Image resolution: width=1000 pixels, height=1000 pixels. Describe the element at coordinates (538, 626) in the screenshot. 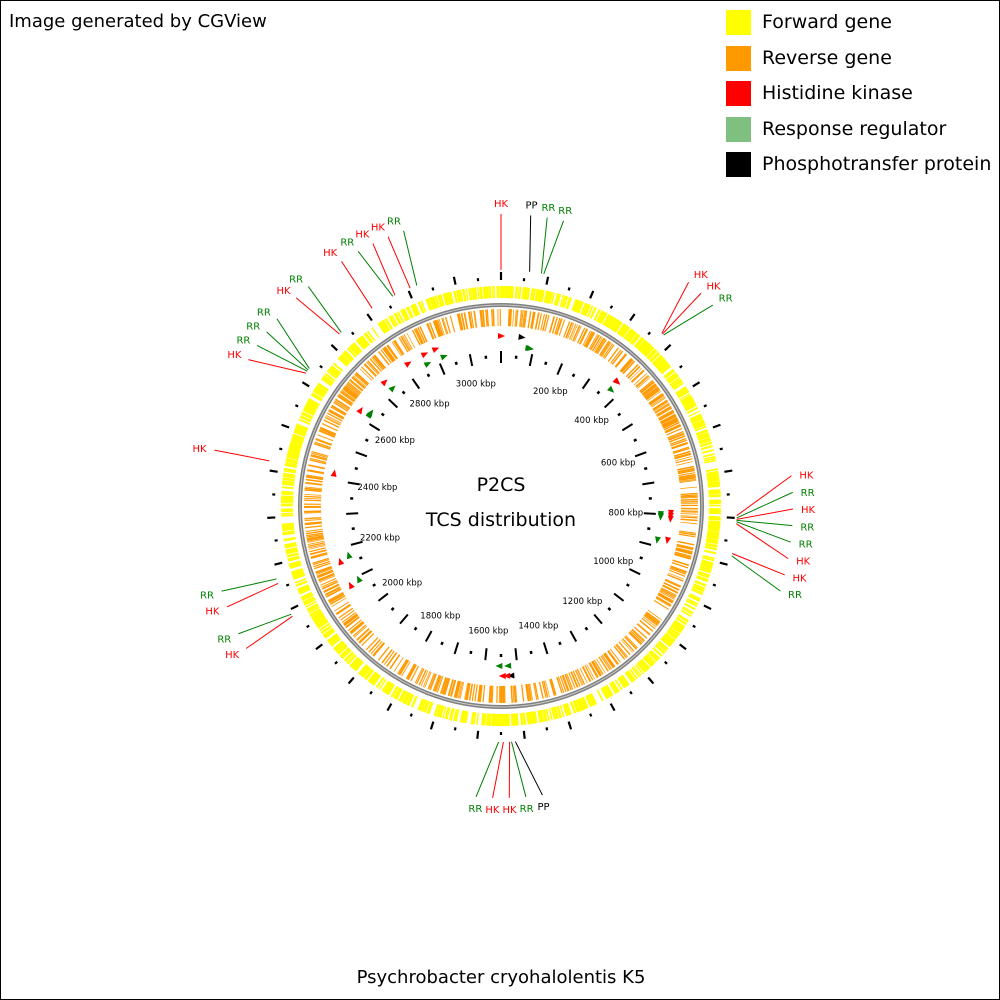

I see `scale-label: 1400 kbp` at that location.